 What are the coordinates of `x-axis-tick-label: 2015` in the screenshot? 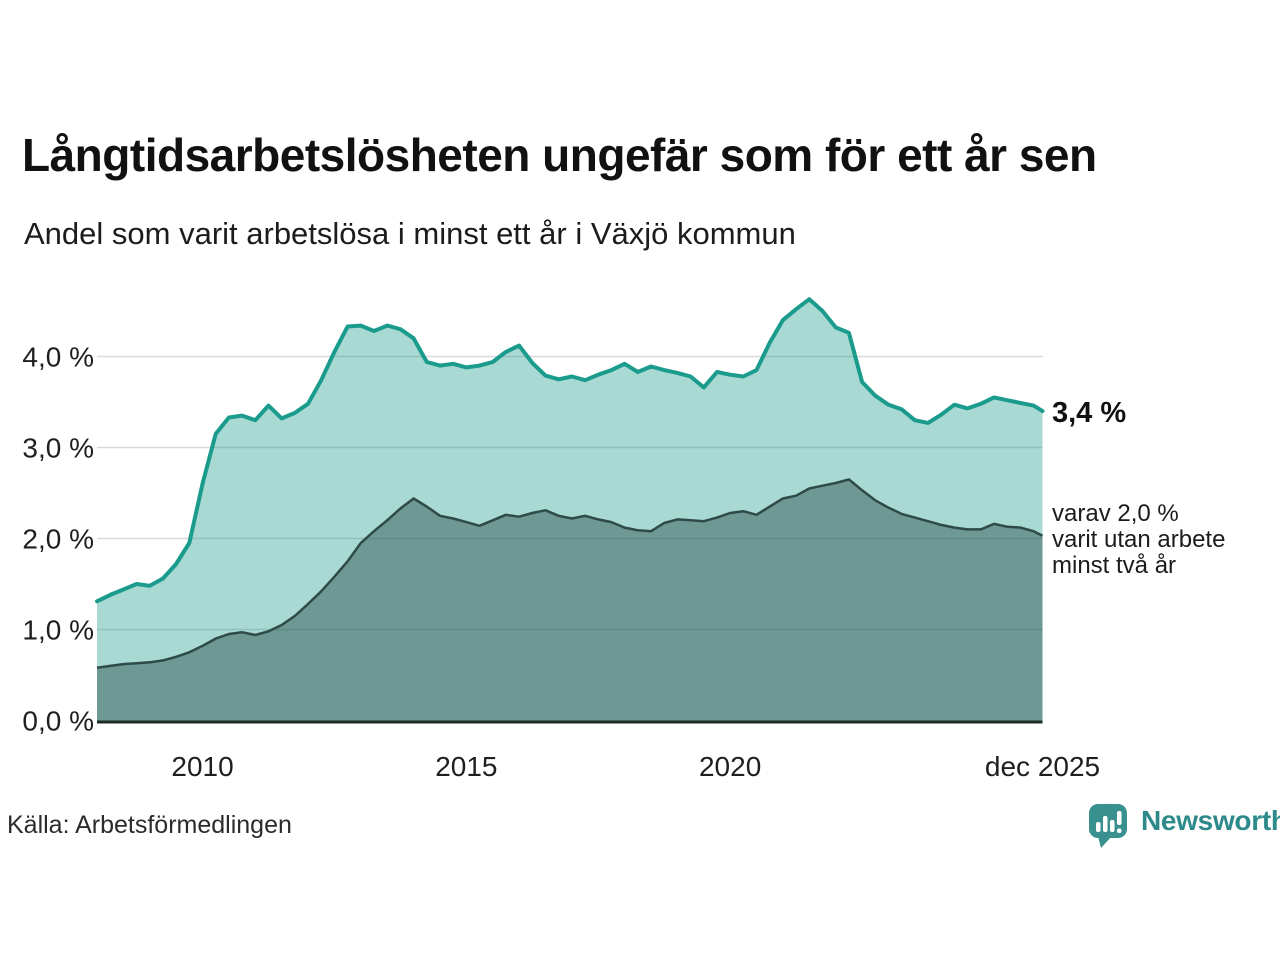 It's located at (466, 766).